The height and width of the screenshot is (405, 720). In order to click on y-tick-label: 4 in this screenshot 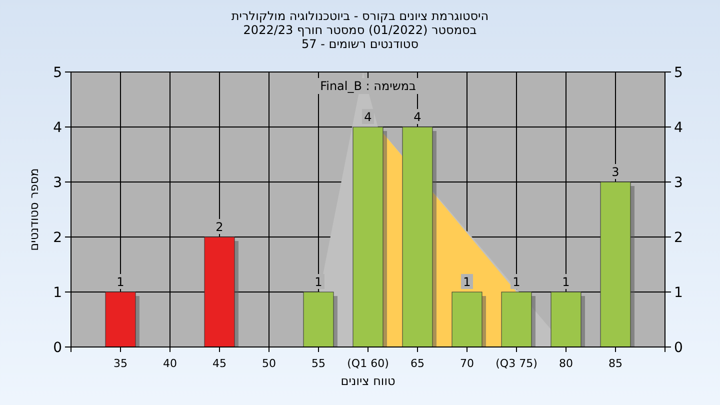, I will do `click(57, 128)`.